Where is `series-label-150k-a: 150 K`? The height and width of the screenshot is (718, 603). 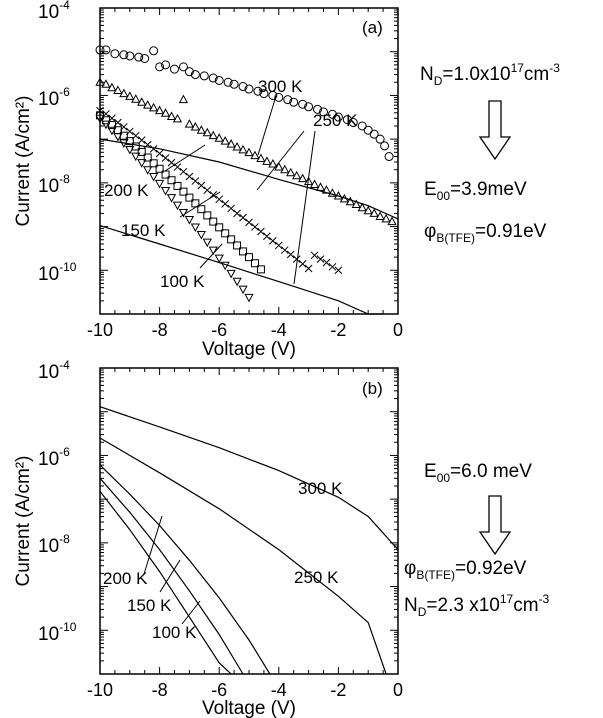 series-label-150k-a: 150 K is located at coordinates (143, 230).